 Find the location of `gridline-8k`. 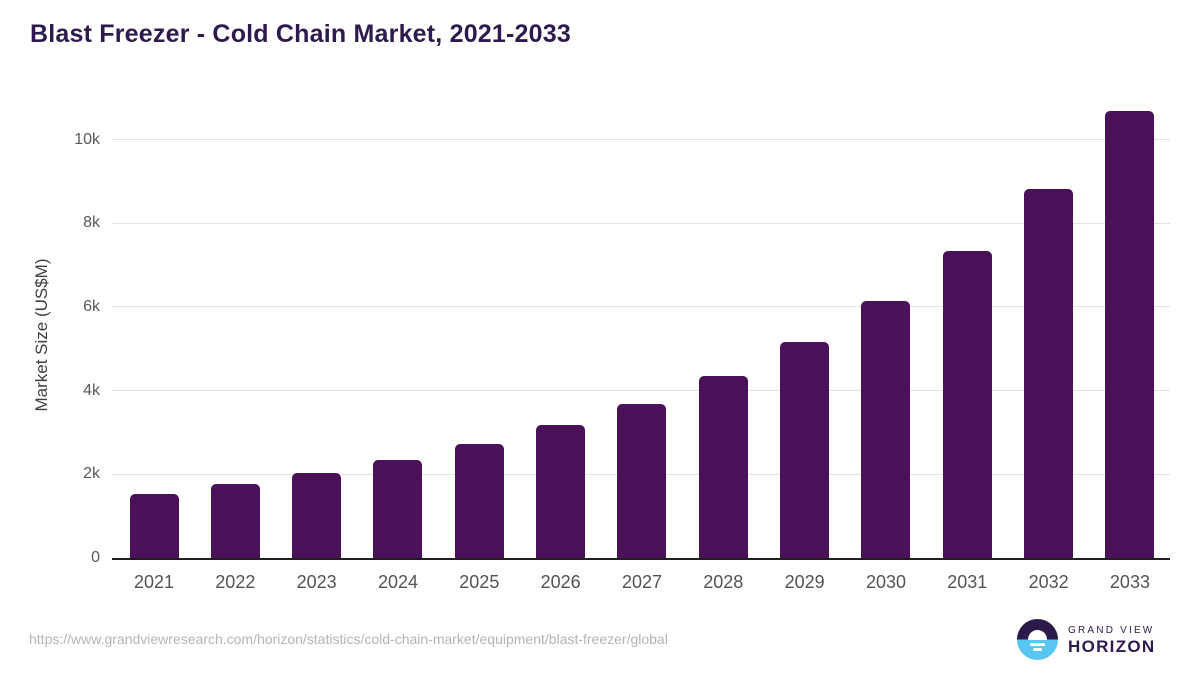

gridline-8k is located at coordinates (641, 223).